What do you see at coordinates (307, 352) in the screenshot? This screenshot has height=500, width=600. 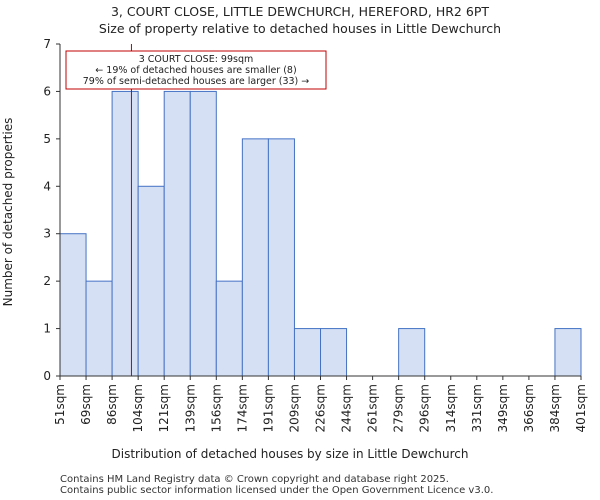 I see `bar-209sqm` at bounding box center [307, 352].